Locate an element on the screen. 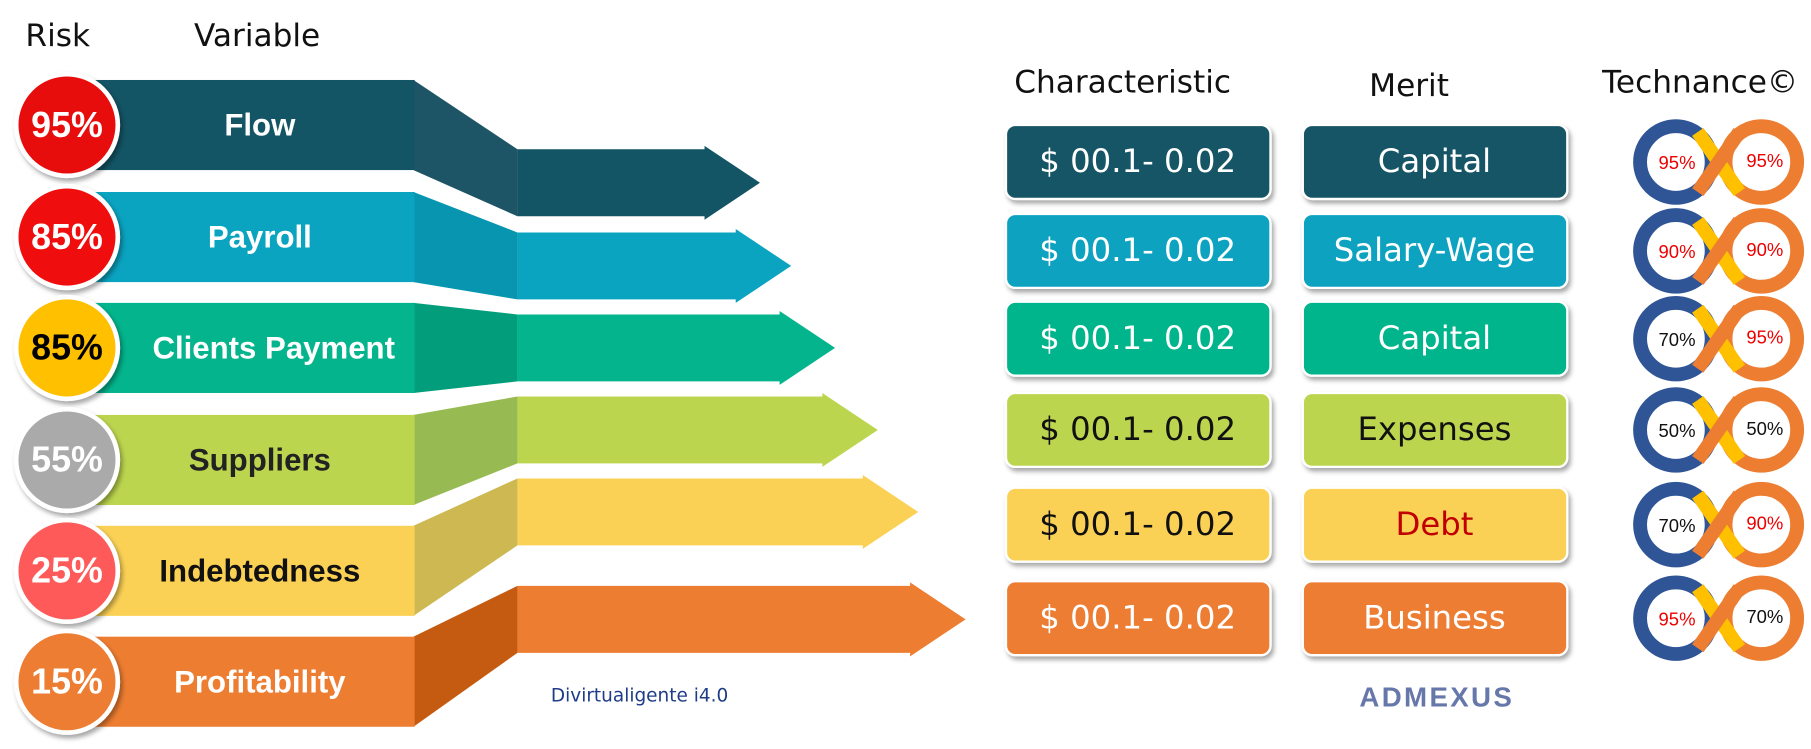  merit-label: Debt is located at coordinates (1434, 524).